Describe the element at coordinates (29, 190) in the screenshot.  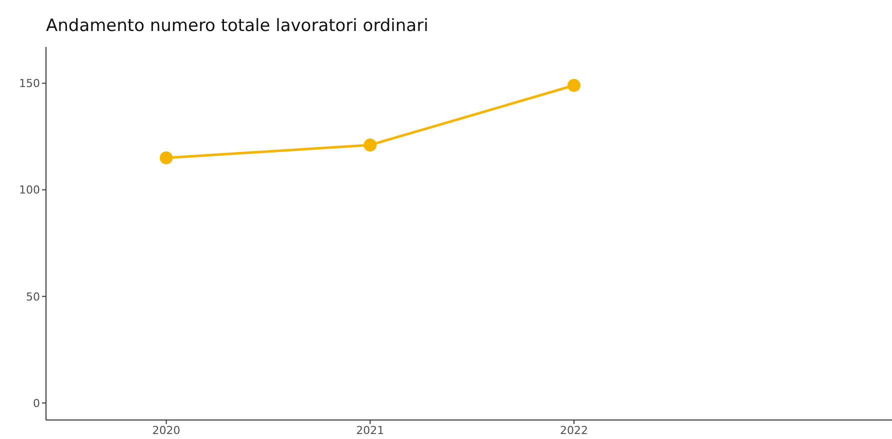
I see `y-tick-label: 100` at that location.